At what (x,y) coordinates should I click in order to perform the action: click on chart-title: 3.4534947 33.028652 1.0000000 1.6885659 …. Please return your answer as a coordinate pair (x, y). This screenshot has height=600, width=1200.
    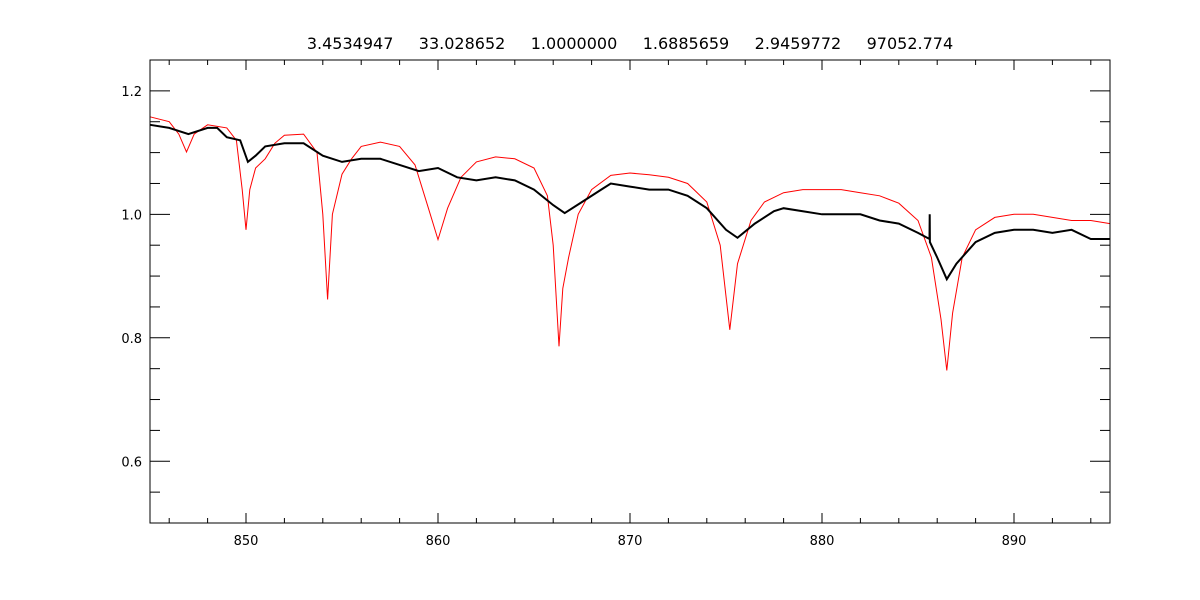
    Looking at the image, I should click on (630, 43).